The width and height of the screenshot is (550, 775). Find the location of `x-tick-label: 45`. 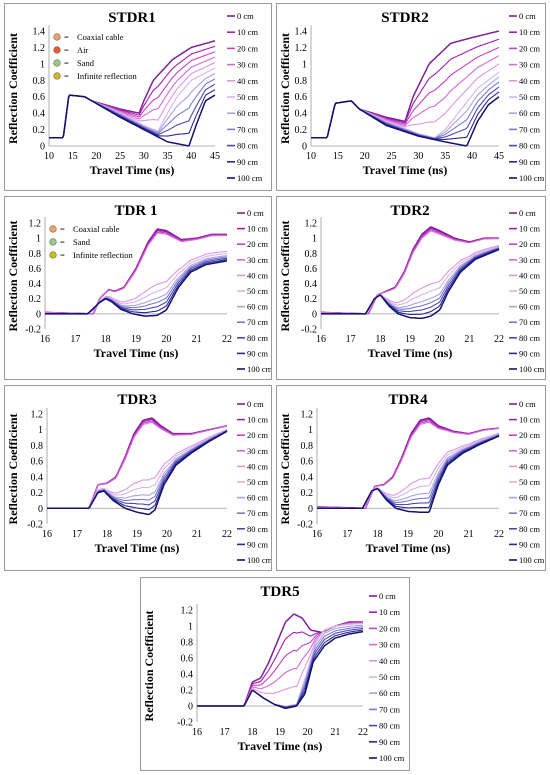

x-tick-label: 45 is located at coordinates (215, 156).